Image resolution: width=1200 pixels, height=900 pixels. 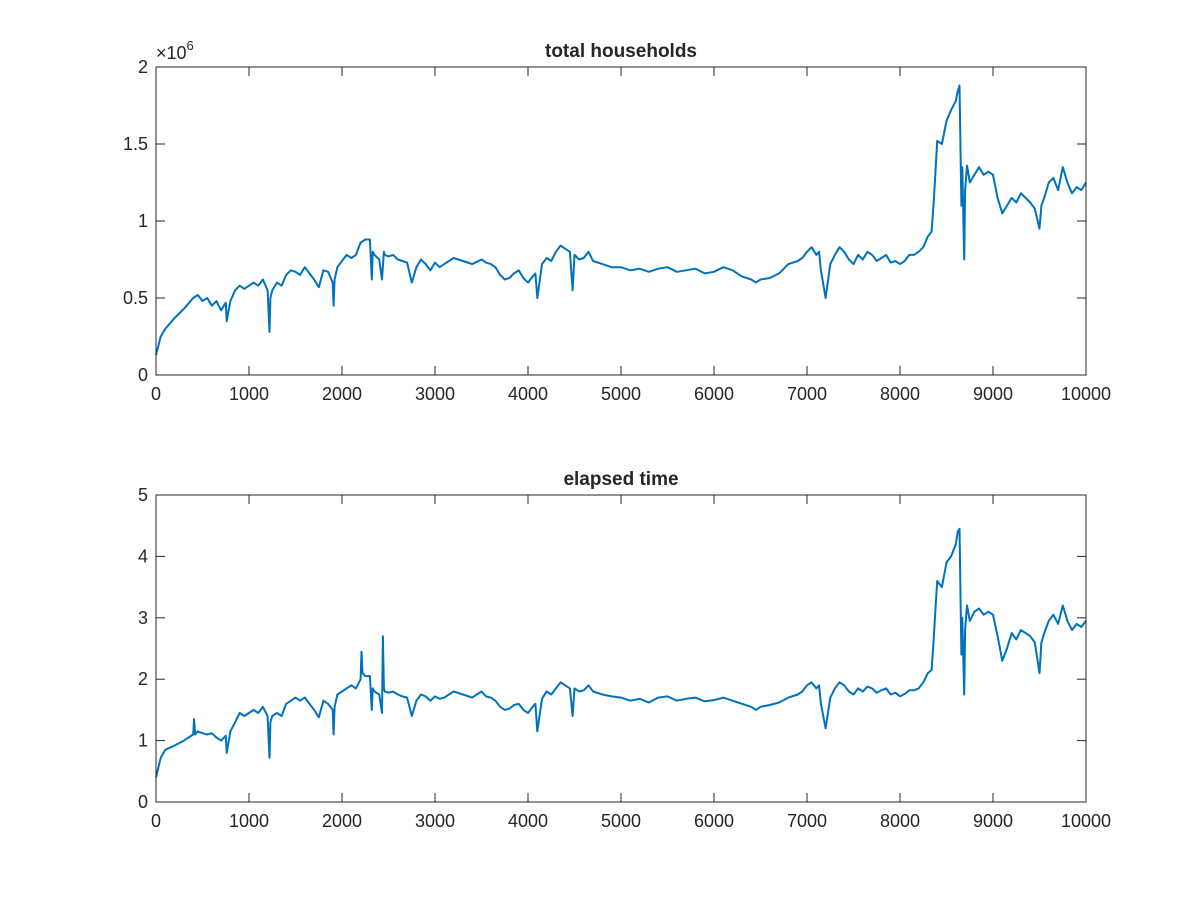 I want to click on chart-title: total households, so click(x=621, y=51).